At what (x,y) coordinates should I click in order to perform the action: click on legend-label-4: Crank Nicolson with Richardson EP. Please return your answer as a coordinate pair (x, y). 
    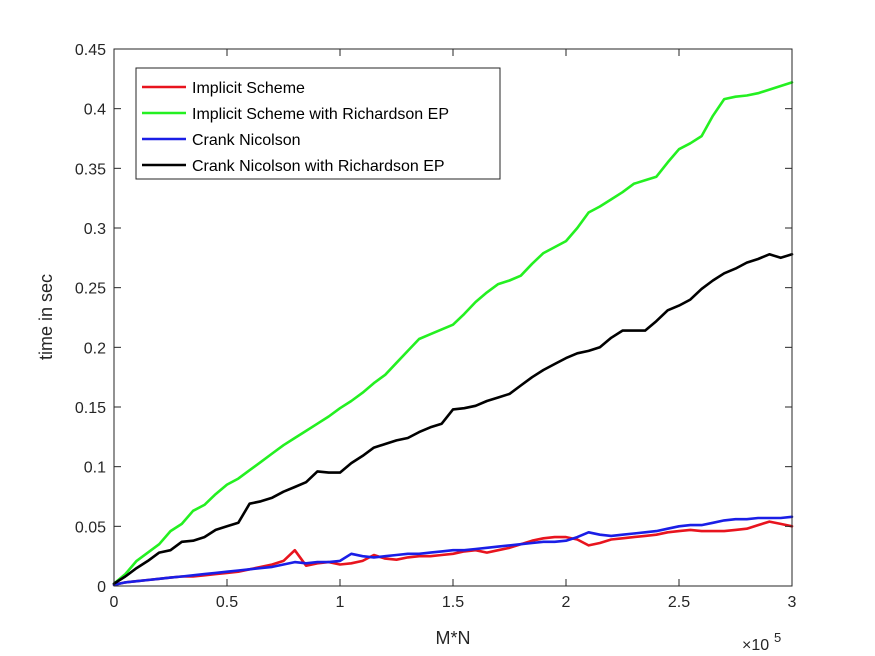
    Looking at the image, I should click on (318, 166).